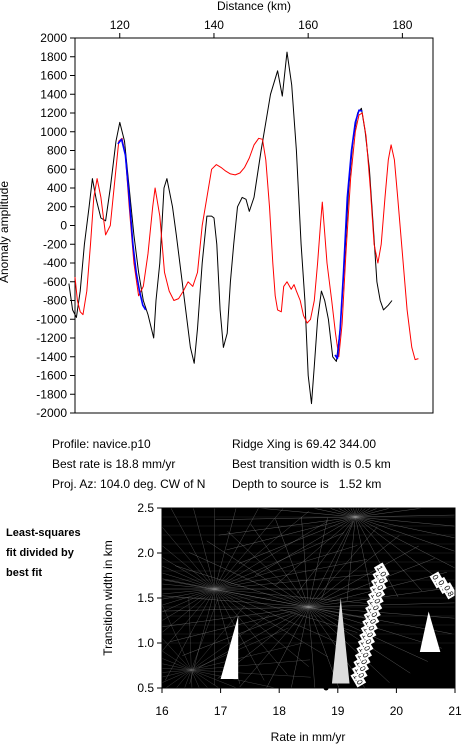 This screenshot has height=745, width=467. What do you see at coordinates (63, 226) in the screenshot?
I see `y-tick-label: 0` at bounding box center [63, 226].